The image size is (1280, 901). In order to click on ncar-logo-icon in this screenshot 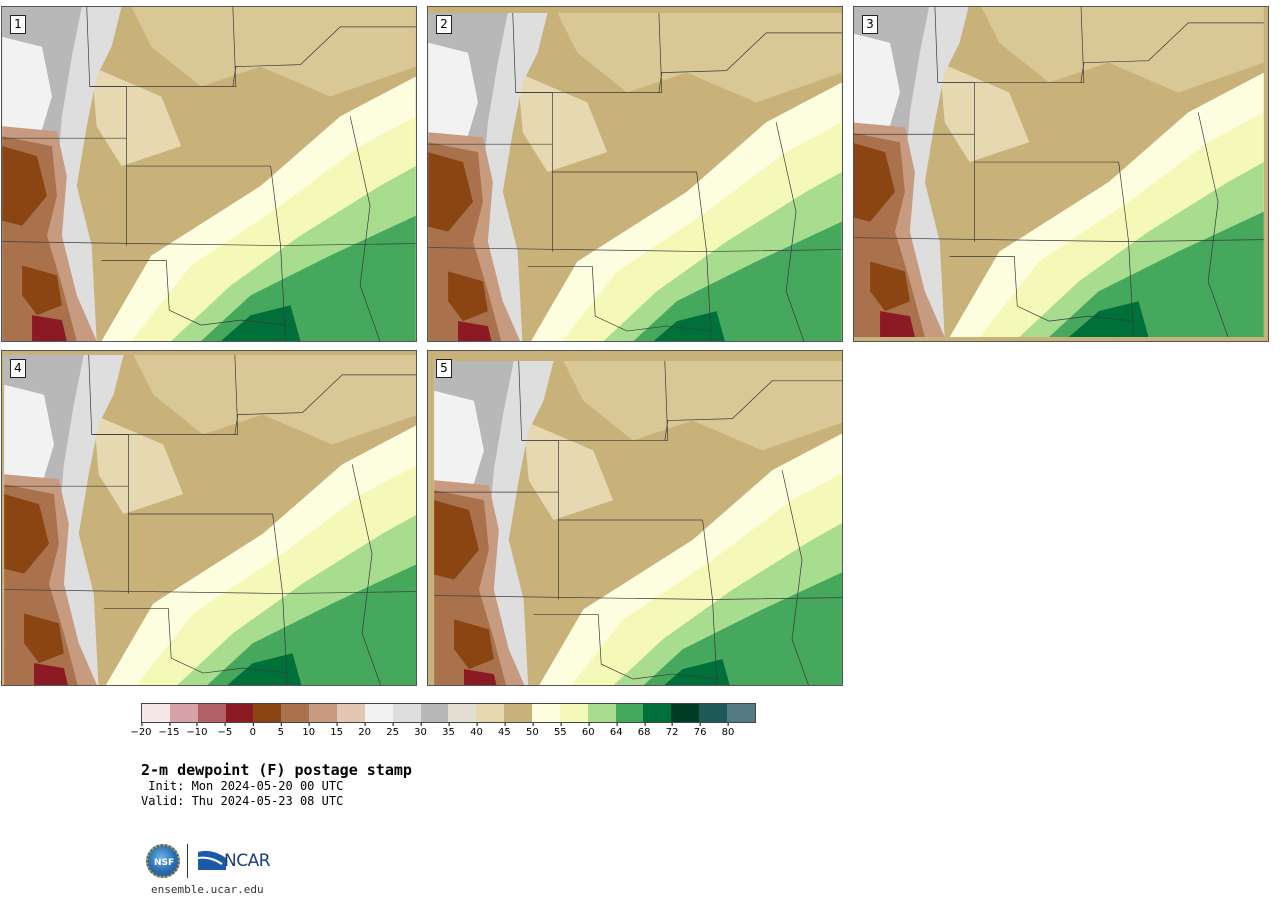, I will do `click(212, 860)`.